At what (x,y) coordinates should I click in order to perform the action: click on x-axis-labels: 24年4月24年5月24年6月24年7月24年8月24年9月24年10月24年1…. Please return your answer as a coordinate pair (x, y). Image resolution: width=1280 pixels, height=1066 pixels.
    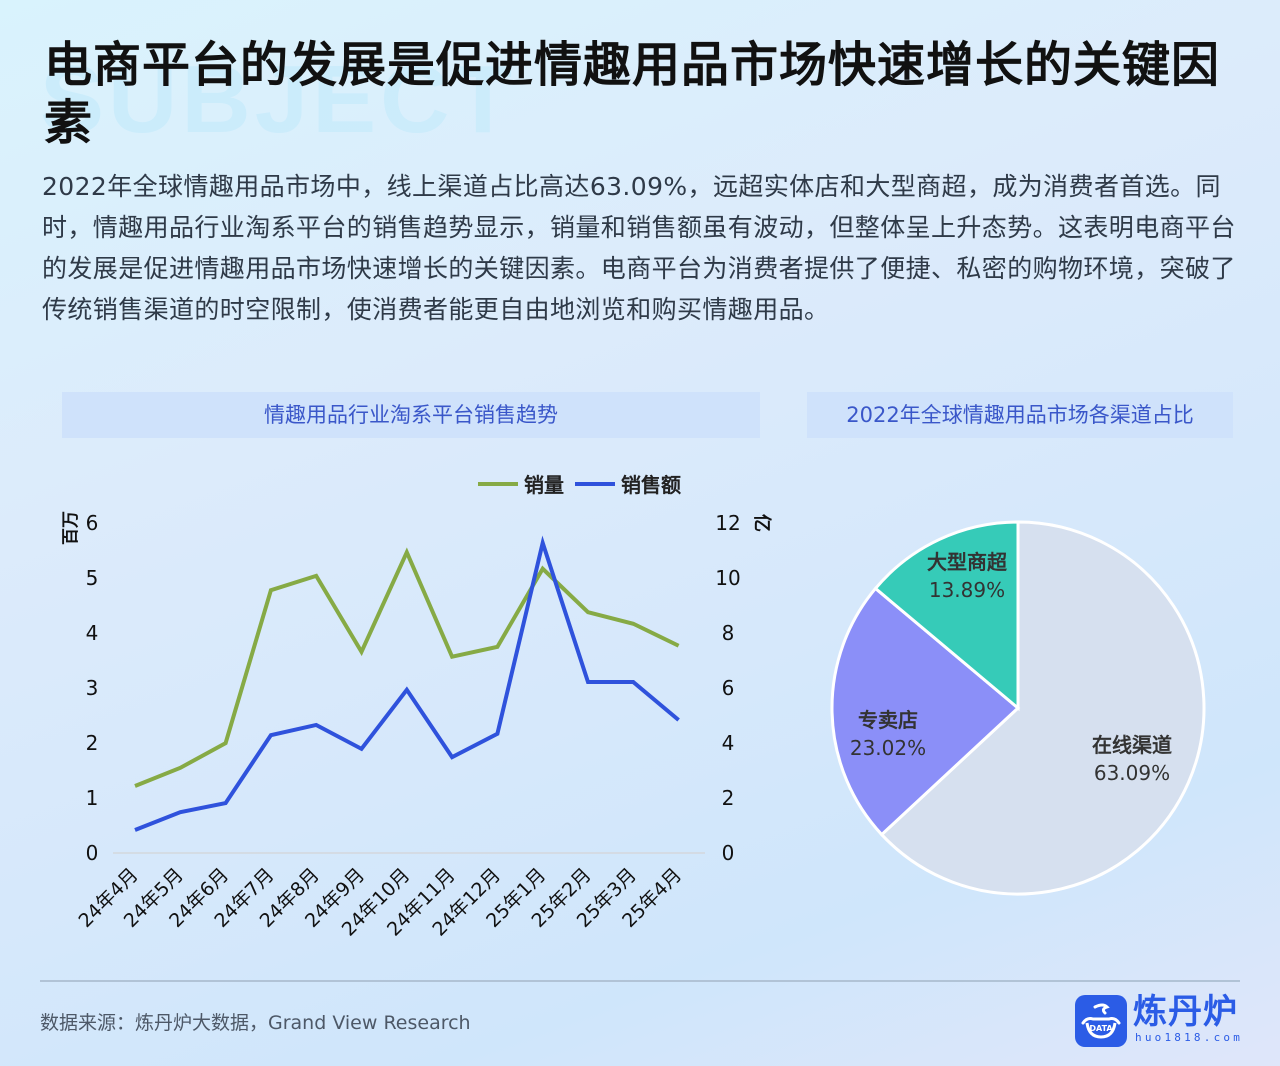
    Looking at the image, I should click on (380, 902).